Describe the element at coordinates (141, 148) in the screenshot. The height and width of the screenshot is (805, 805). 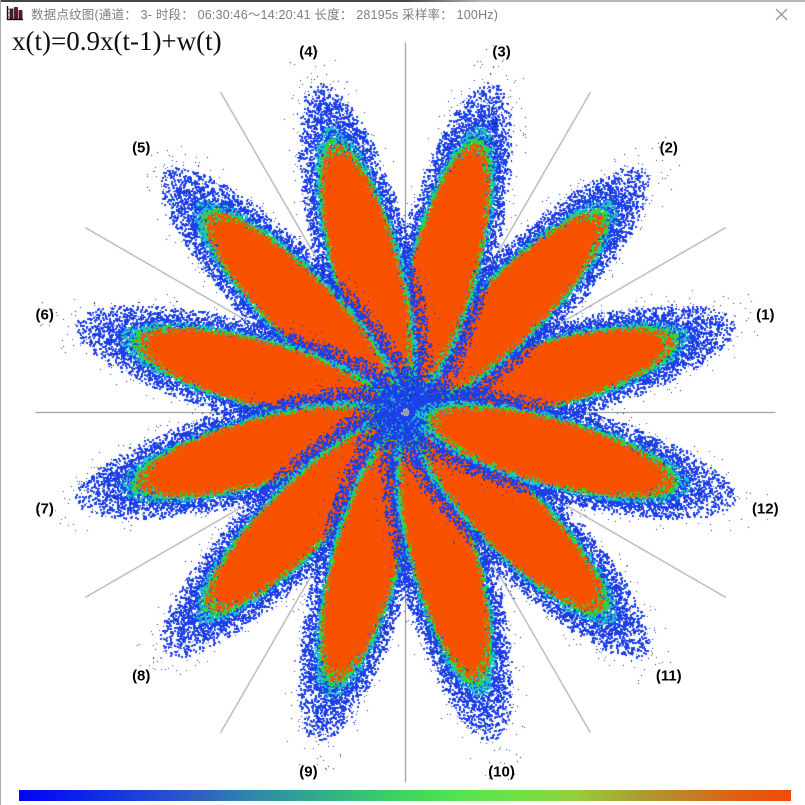
I see `petal-label-5: (5)` at that location.